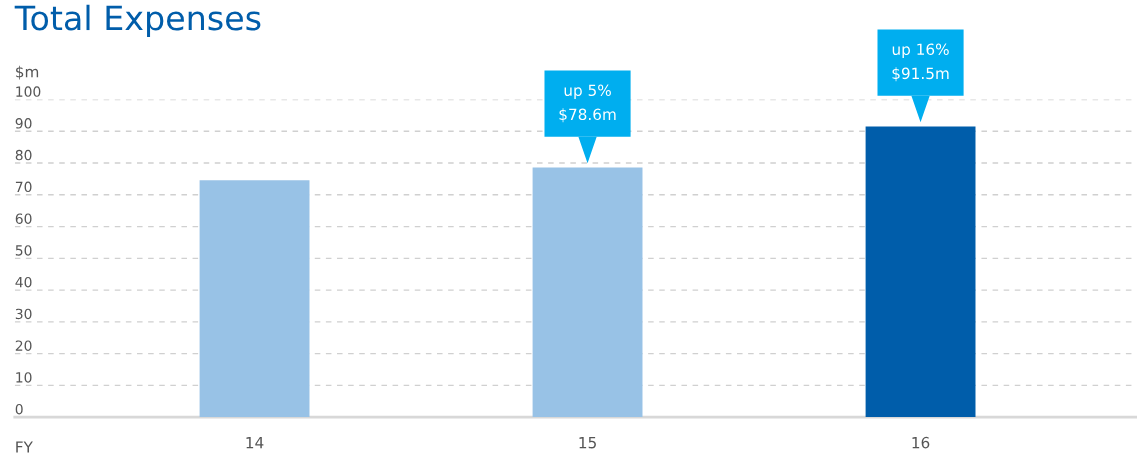 Image resolution: width=1137 pixels, height=474 pixels. What do you see at coordinates (19, 409) in the screenshot?
I see `y-tick-label: 0` at bounding box center [19, 409].